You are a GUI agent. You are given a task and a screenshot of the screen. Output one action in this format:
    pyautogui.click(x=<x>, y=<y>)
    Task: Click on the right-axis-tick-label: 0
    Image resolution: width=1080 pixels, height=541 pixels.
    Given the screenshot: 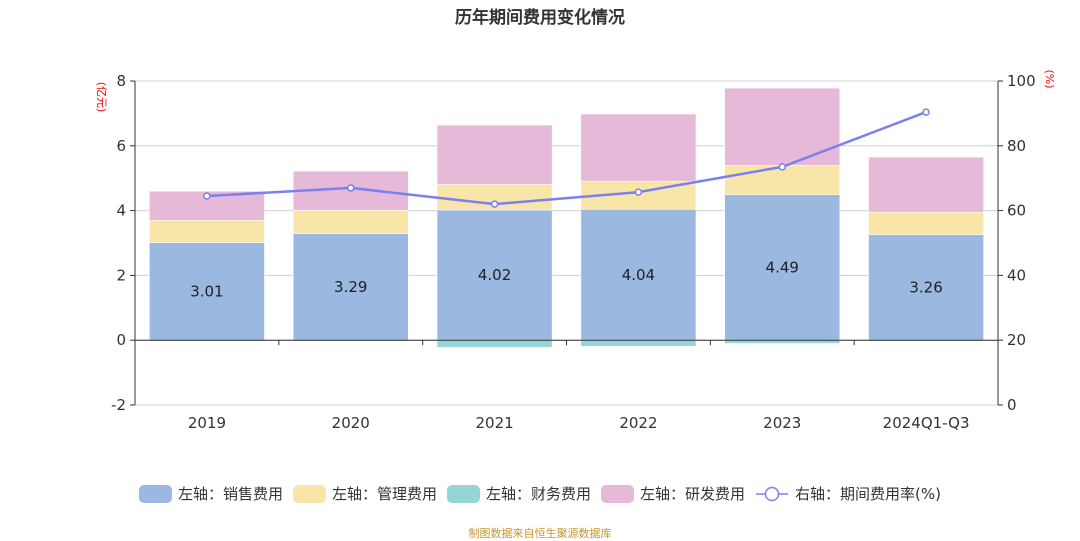 What is the action you would take?
    pyautogui.click(x=1012, y=405)
    